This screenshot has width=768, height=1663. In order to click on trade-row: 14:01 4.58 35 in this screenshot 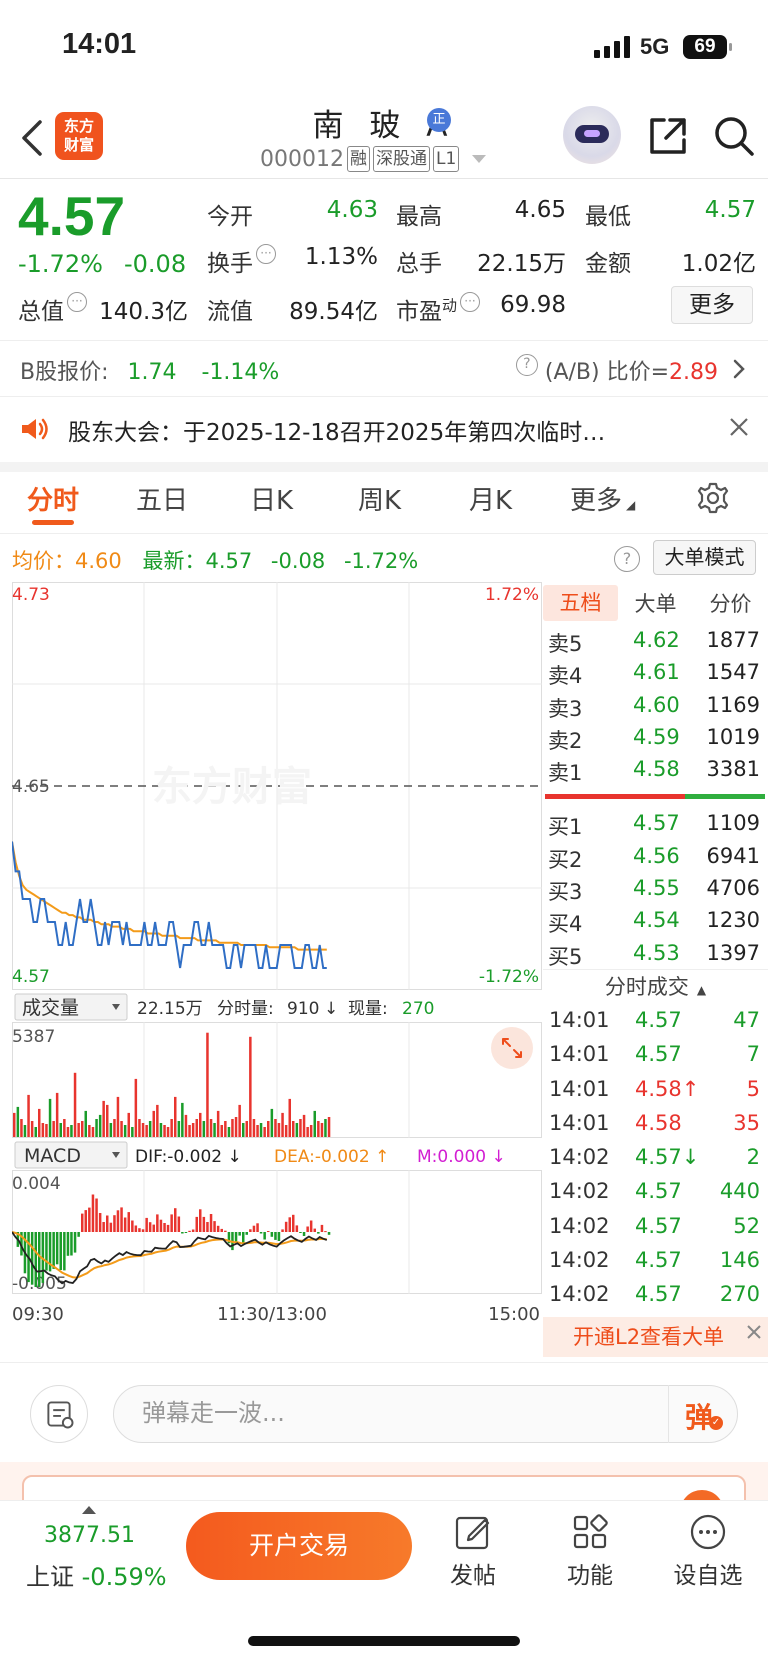, I will do `click(655, 1123)`.